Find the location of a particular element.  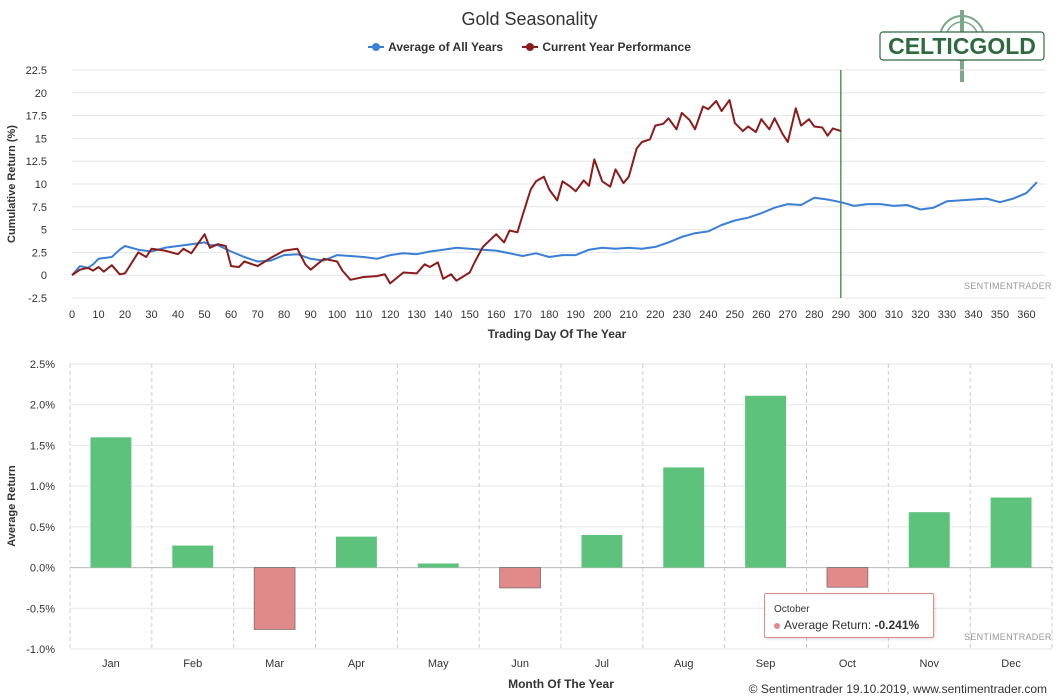

top-y-axis-label: Cumulative Return (%) is located at coordinates (12, 184).